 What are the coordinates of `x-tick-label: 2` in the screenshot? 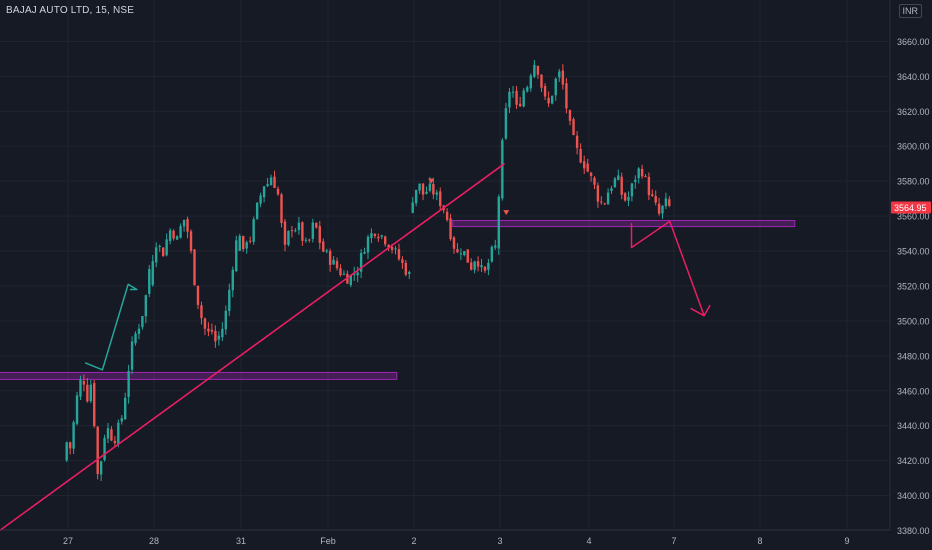 It's located at (413, 541).